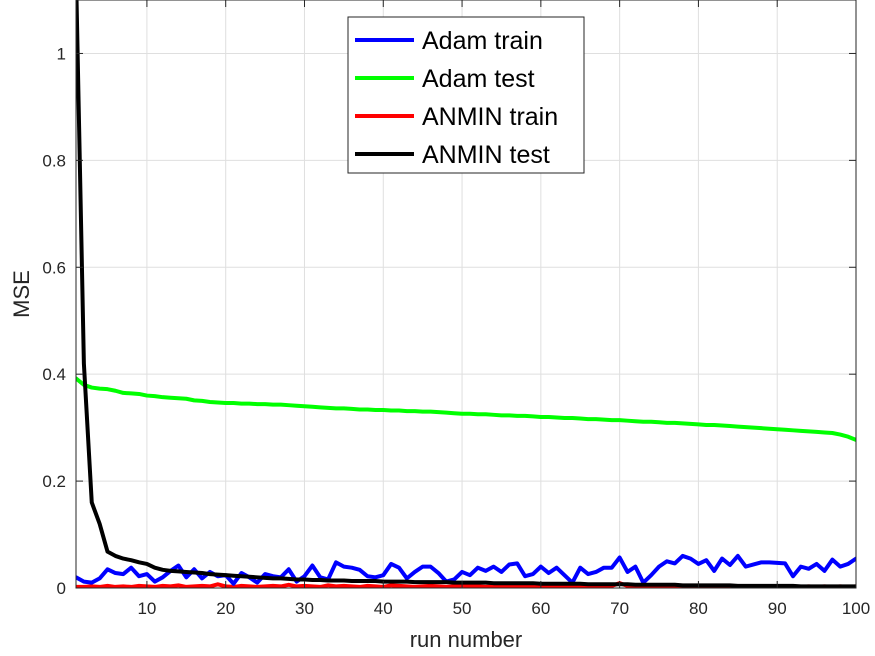 The image size is (875, 656). I want to click on y-tick-label: 0, so click(61, 588).